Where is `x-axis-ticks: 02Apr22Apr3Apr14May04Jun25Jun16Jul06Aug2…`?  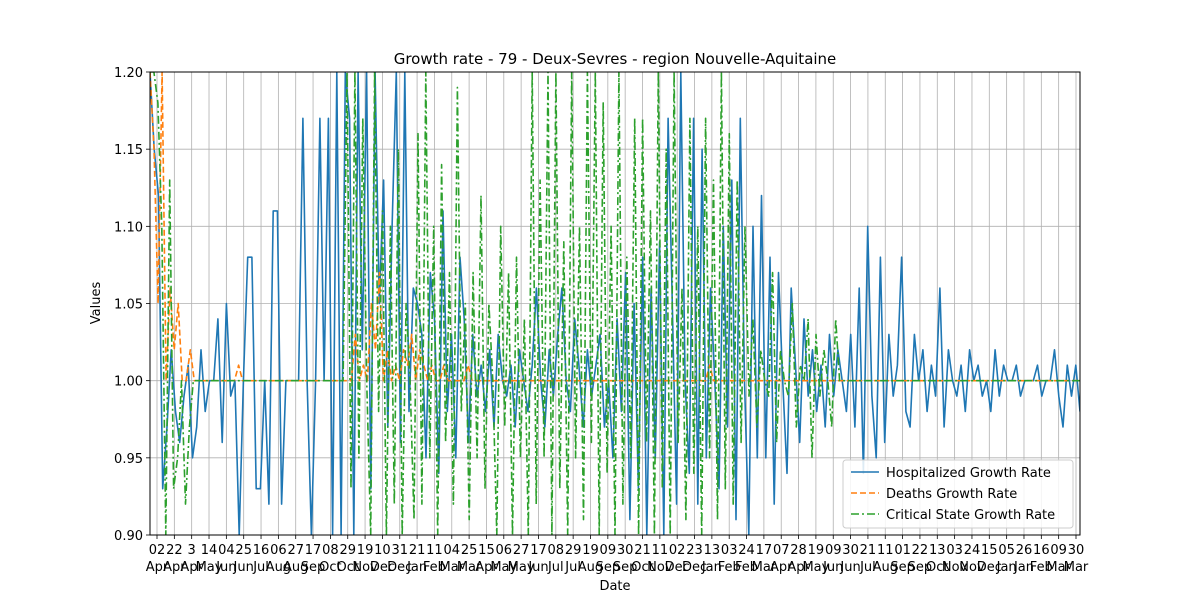 x-axis-ticks: 02Apr22Apr3Apr14May04Jun25Jun16Jul06Aug2… is located at coordinates (617, 555).